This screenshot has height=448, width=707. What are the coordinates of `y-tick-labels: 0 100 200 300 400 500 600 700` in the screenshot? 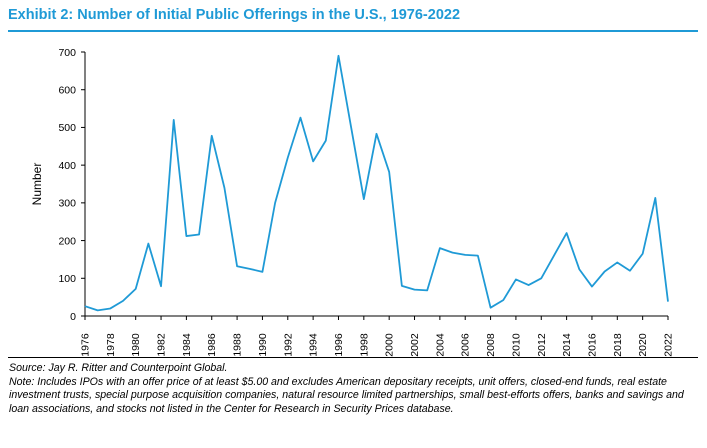 It's located at (67, 185).